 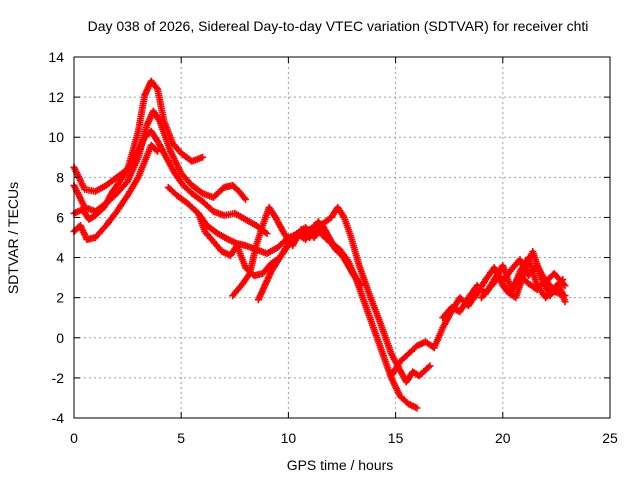 What do you see at coordinates (396, 438) in the screenshot?
I see `x-tick-label: 15` at bounding box center [396, 438].